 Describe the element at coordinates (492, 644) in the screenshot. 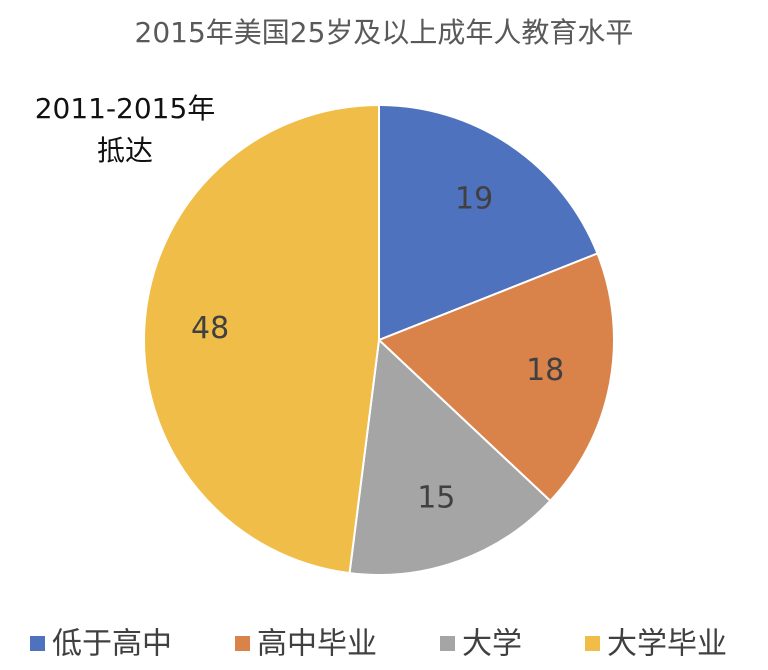

I see `legend-label: 大学` at that location.